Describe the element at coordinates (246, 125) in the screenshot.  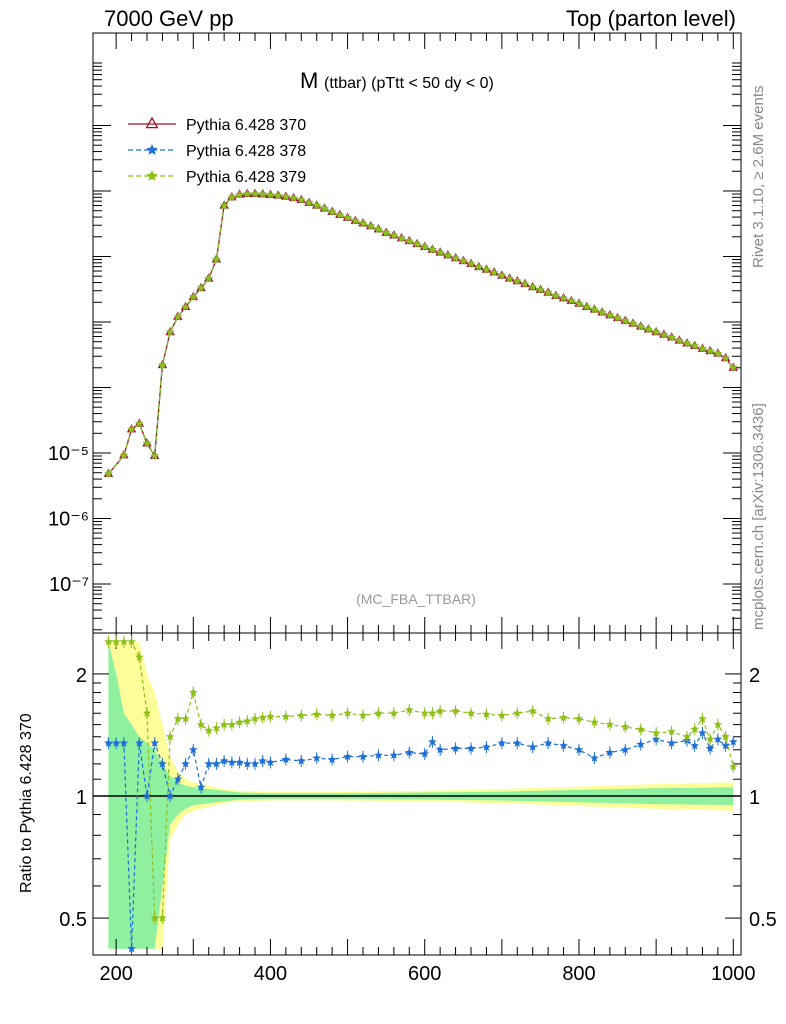
I see `legend-entry: Pythia 6.428 370` at that location.